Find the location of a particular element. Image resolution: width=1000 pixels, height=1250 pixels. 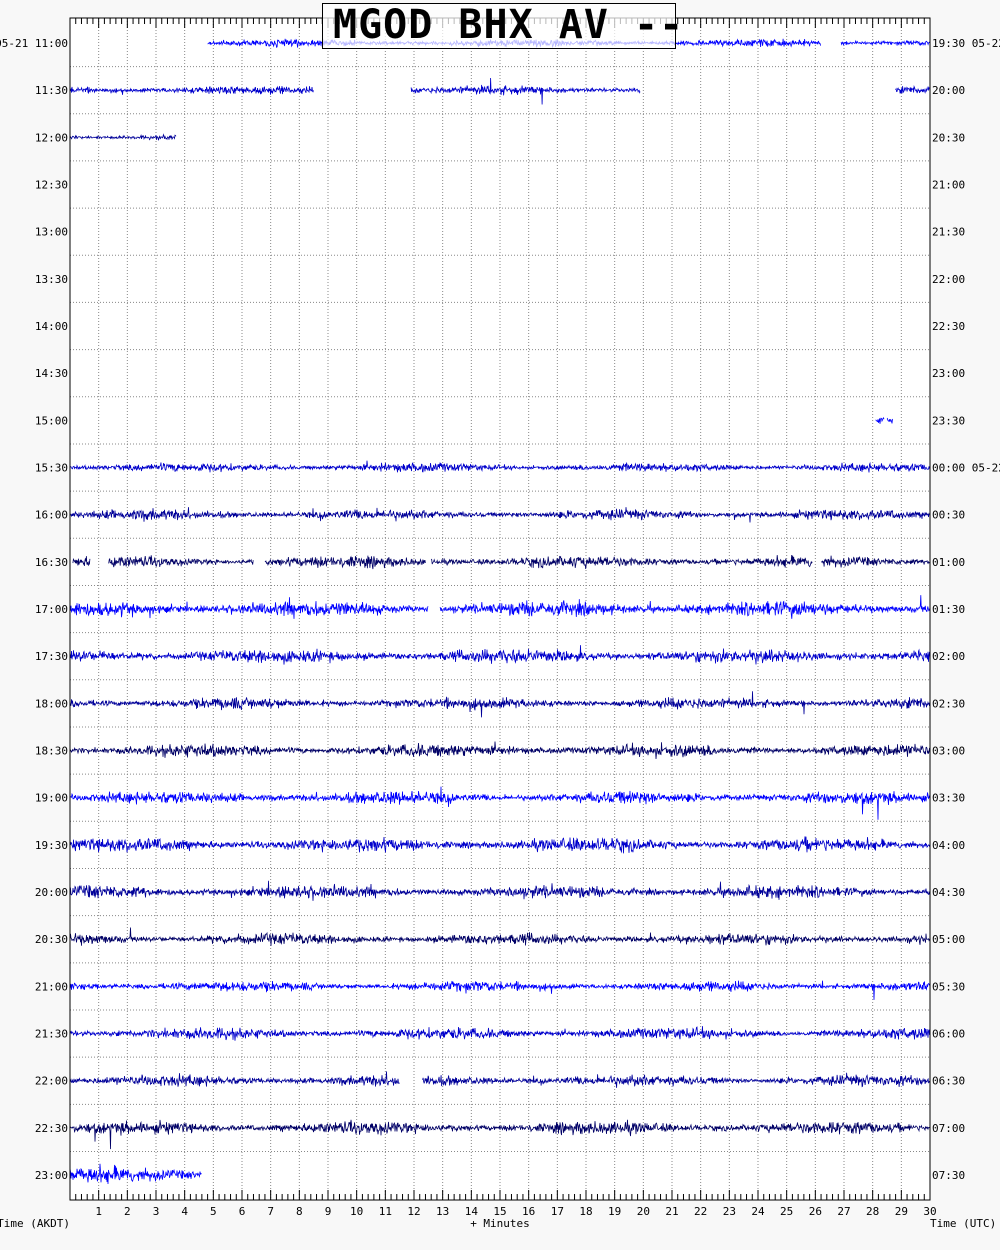

row-time-left: 12:00 is located at coordinates (51, 137).